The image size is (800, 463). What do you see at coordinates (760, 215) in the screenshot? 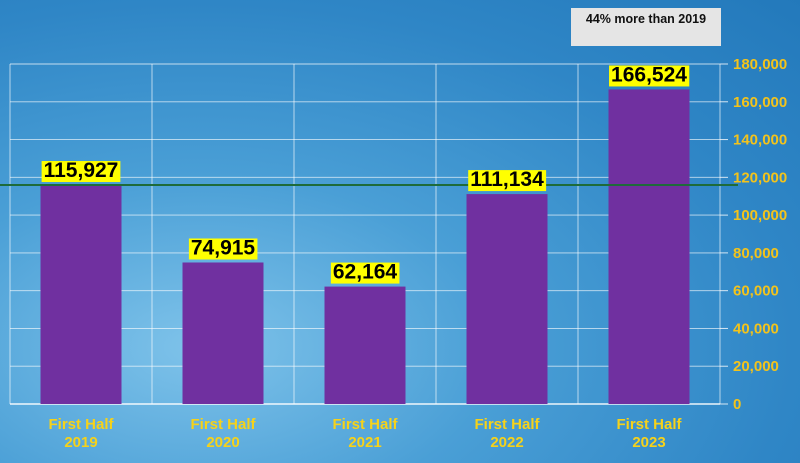
I see `y-tick-label: 100,000` at bounding box center [760, 215].